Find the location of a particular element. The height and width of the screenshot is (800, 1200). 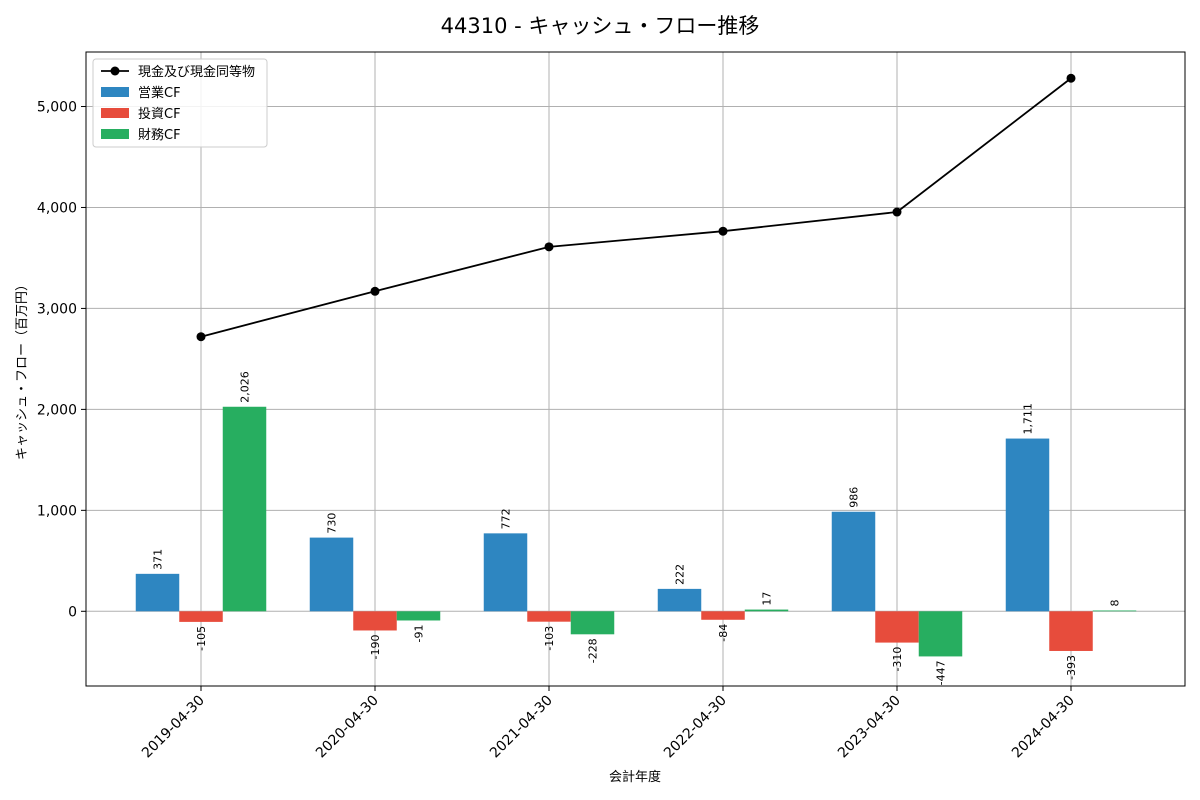

x-axis-label: 会計年度 is located at coordinates (635, 777).